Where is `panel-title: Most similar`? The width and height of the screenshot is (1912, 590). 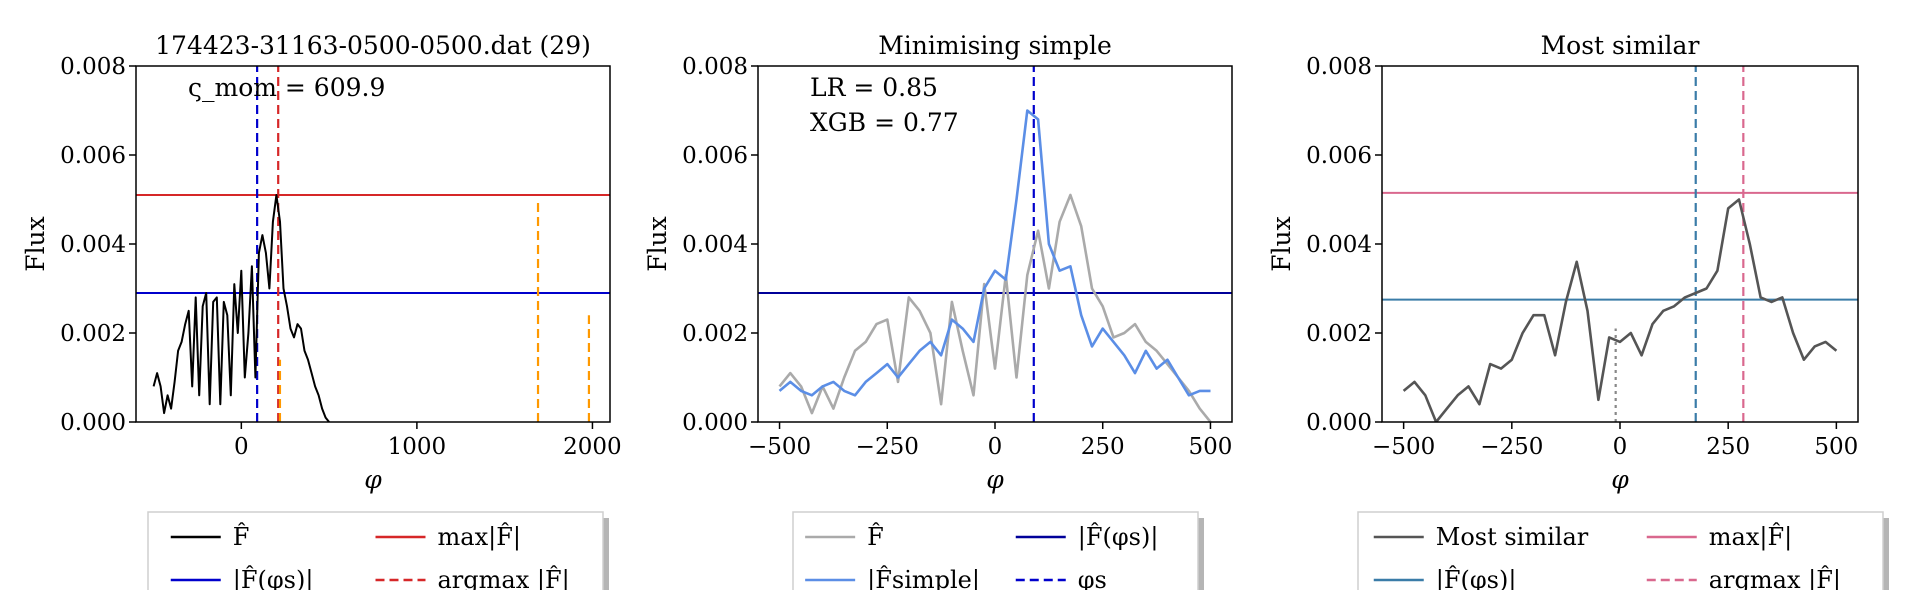
panel-title: Most similar is located at coordinates (1620, 45).